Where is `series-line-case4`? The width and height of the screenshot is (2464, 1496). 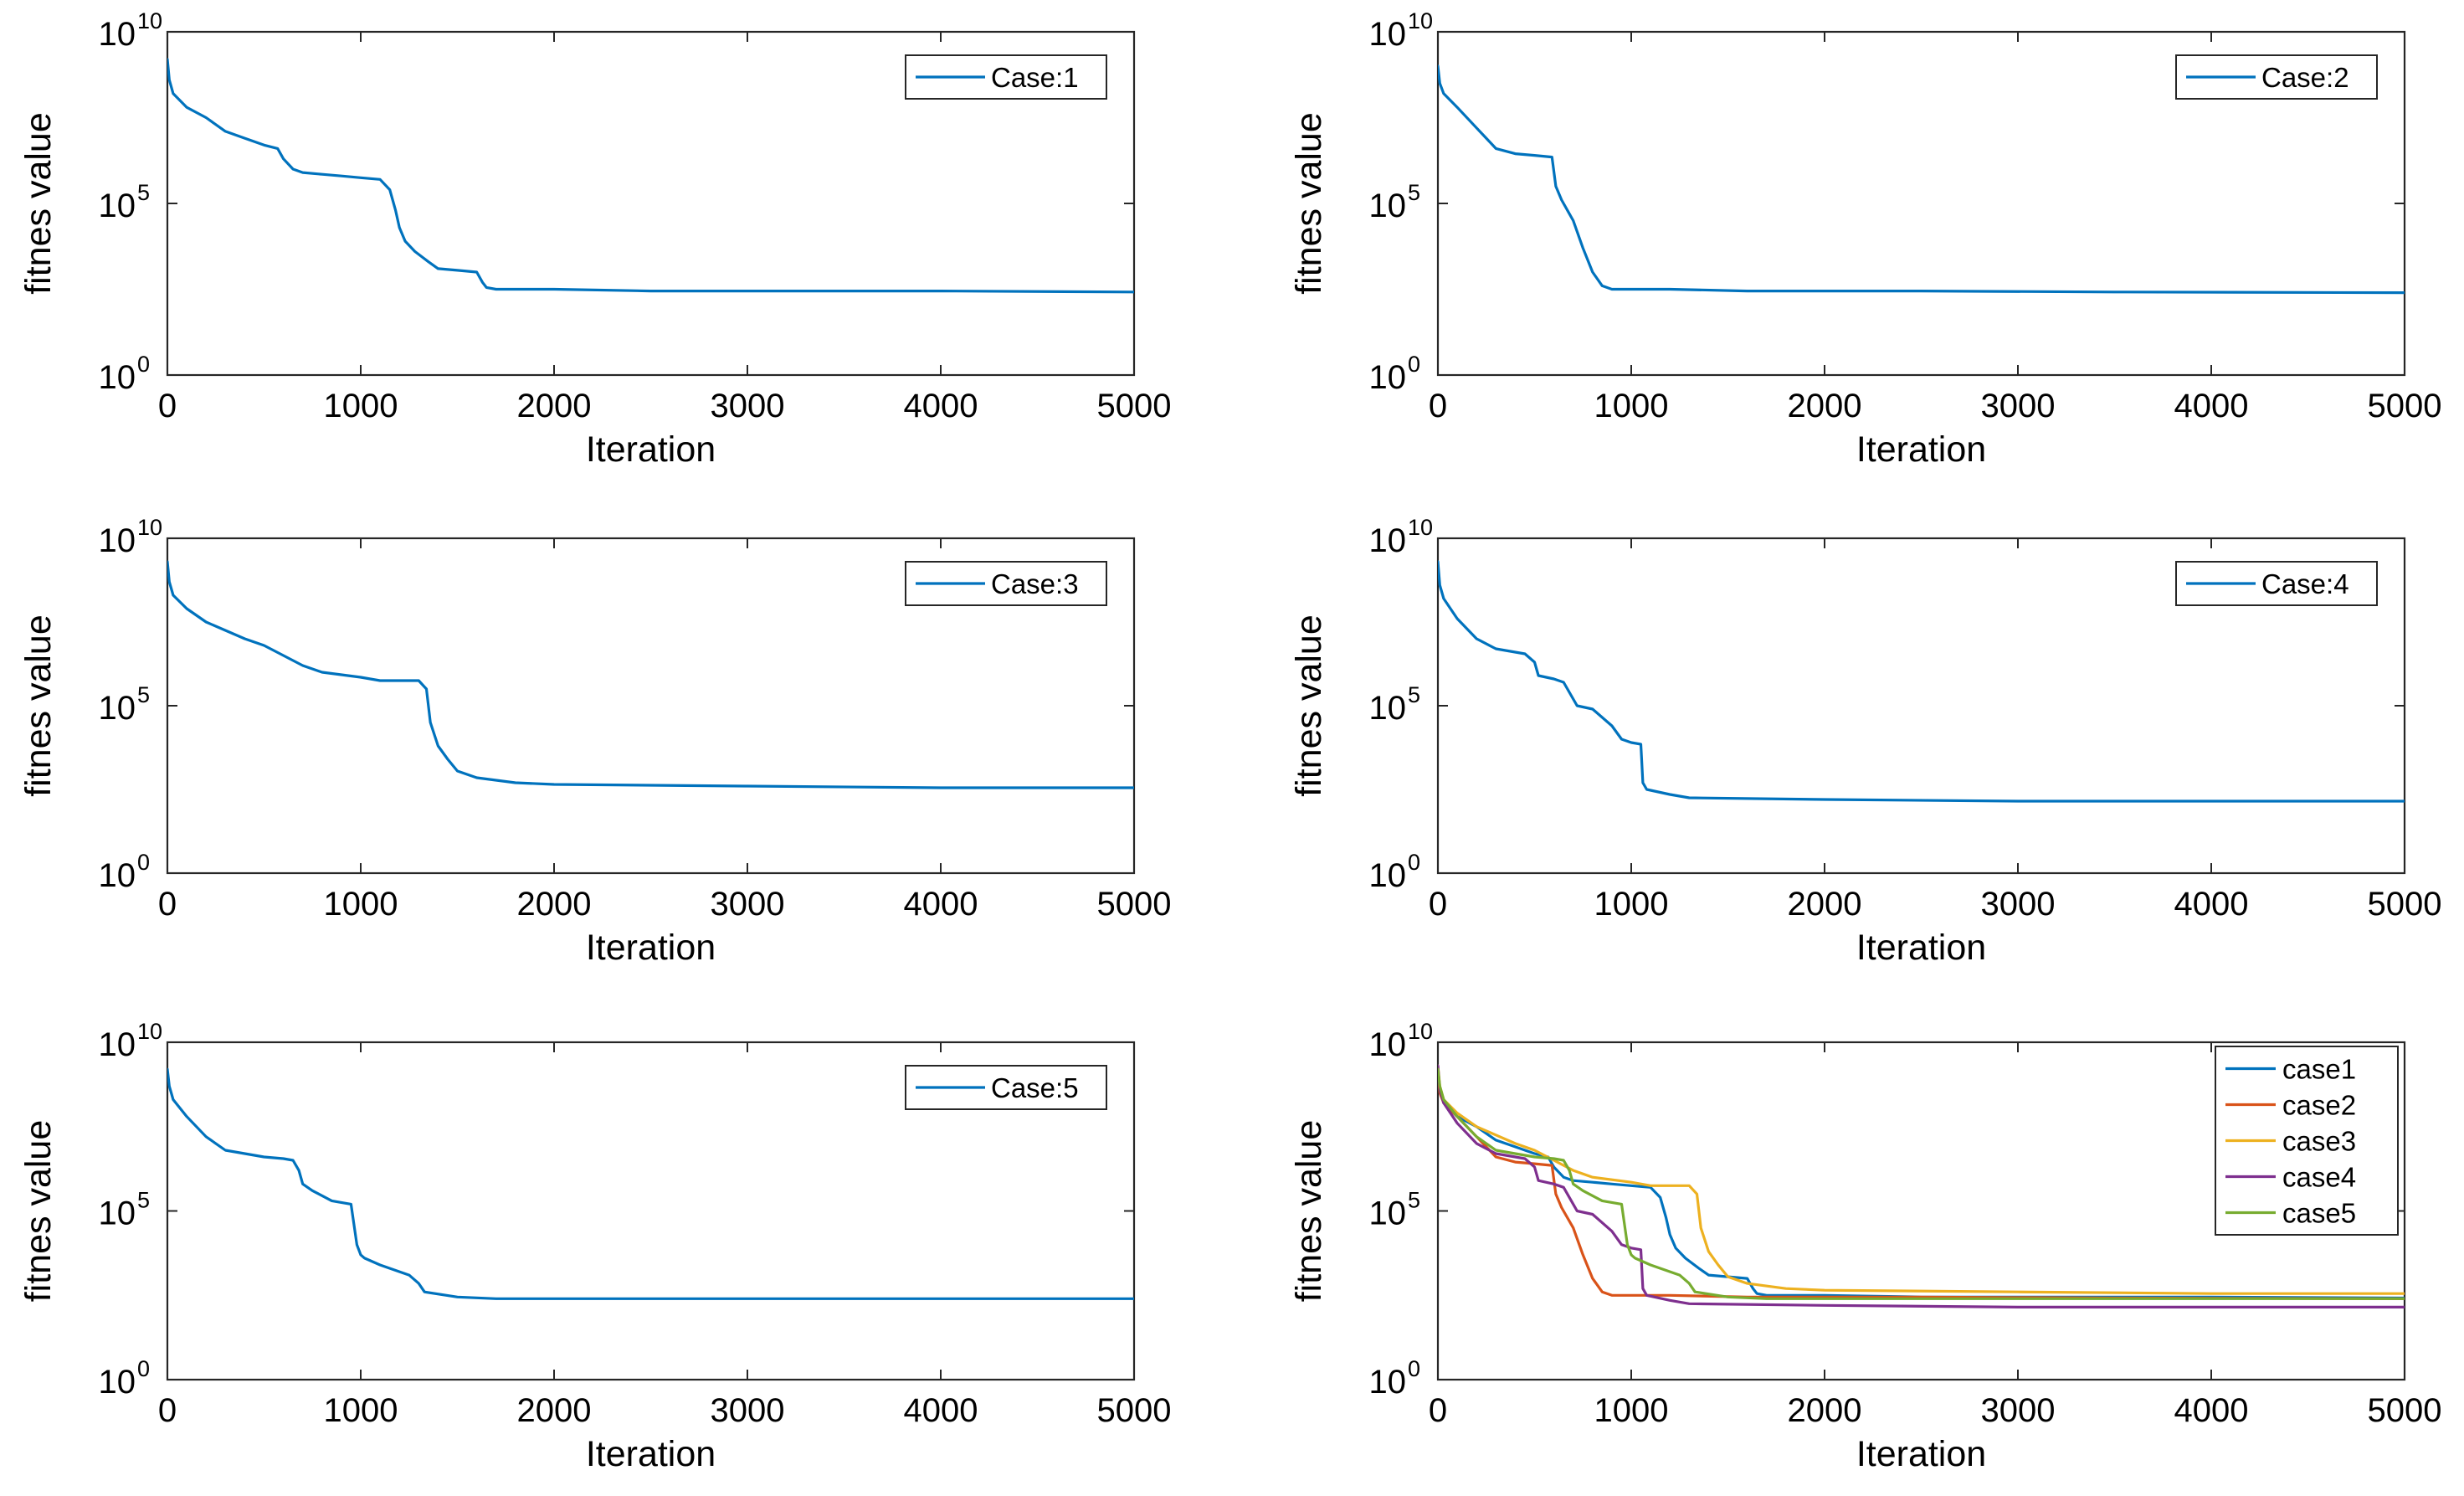
series-line-case4 is located at coordinates (1921, 1186).